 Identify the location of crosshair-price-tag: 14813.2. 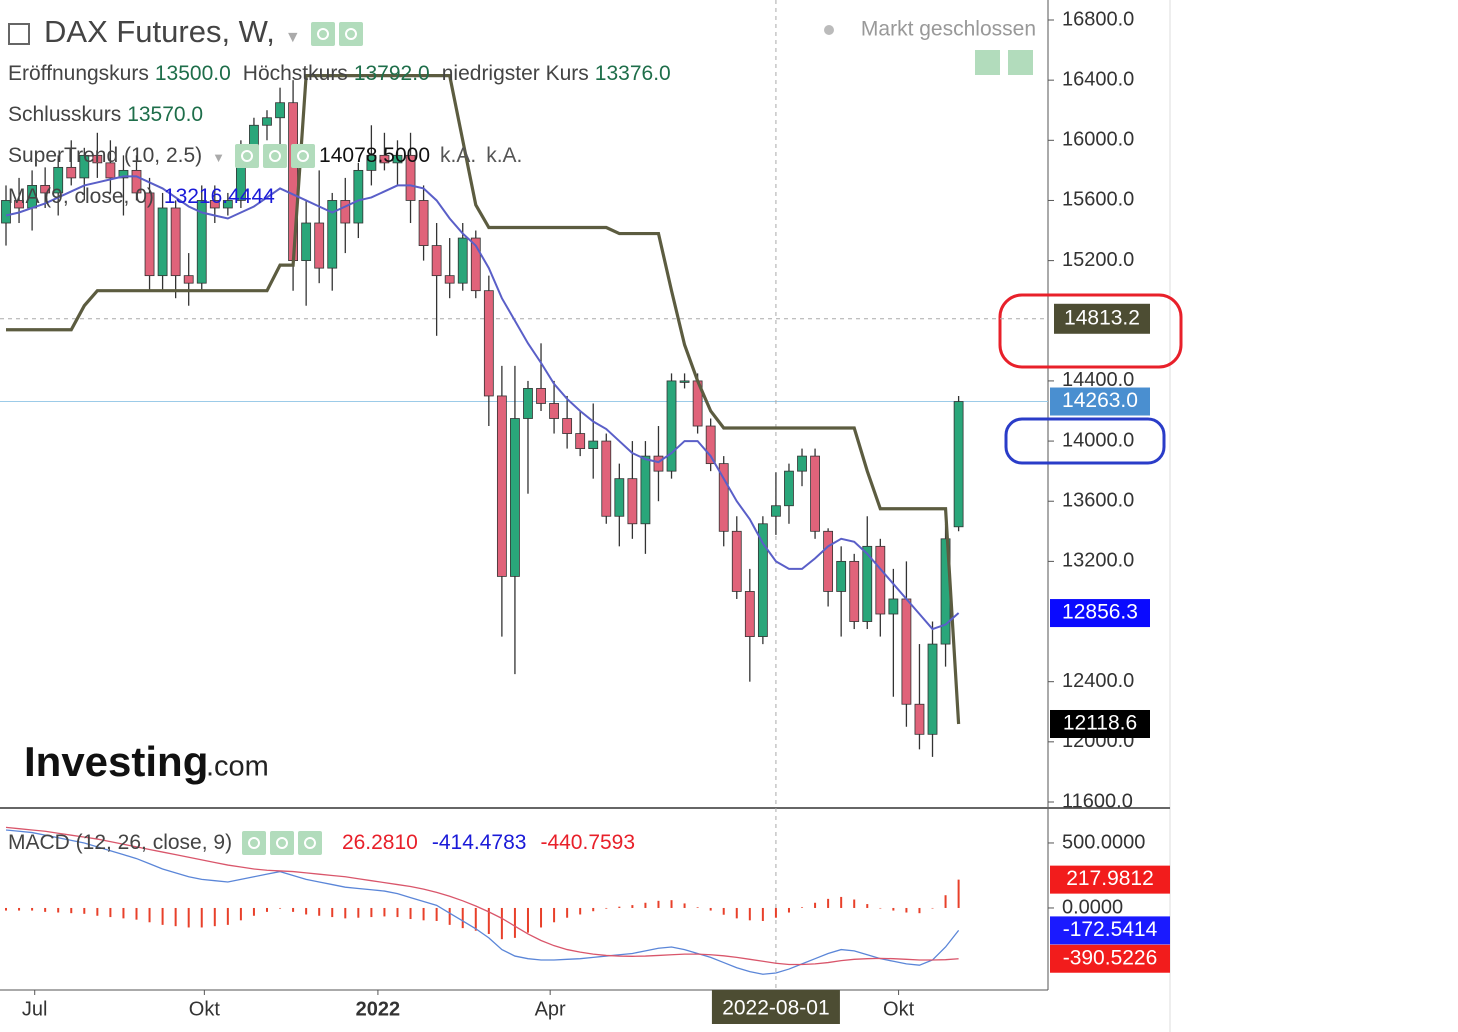
(1102, 317).